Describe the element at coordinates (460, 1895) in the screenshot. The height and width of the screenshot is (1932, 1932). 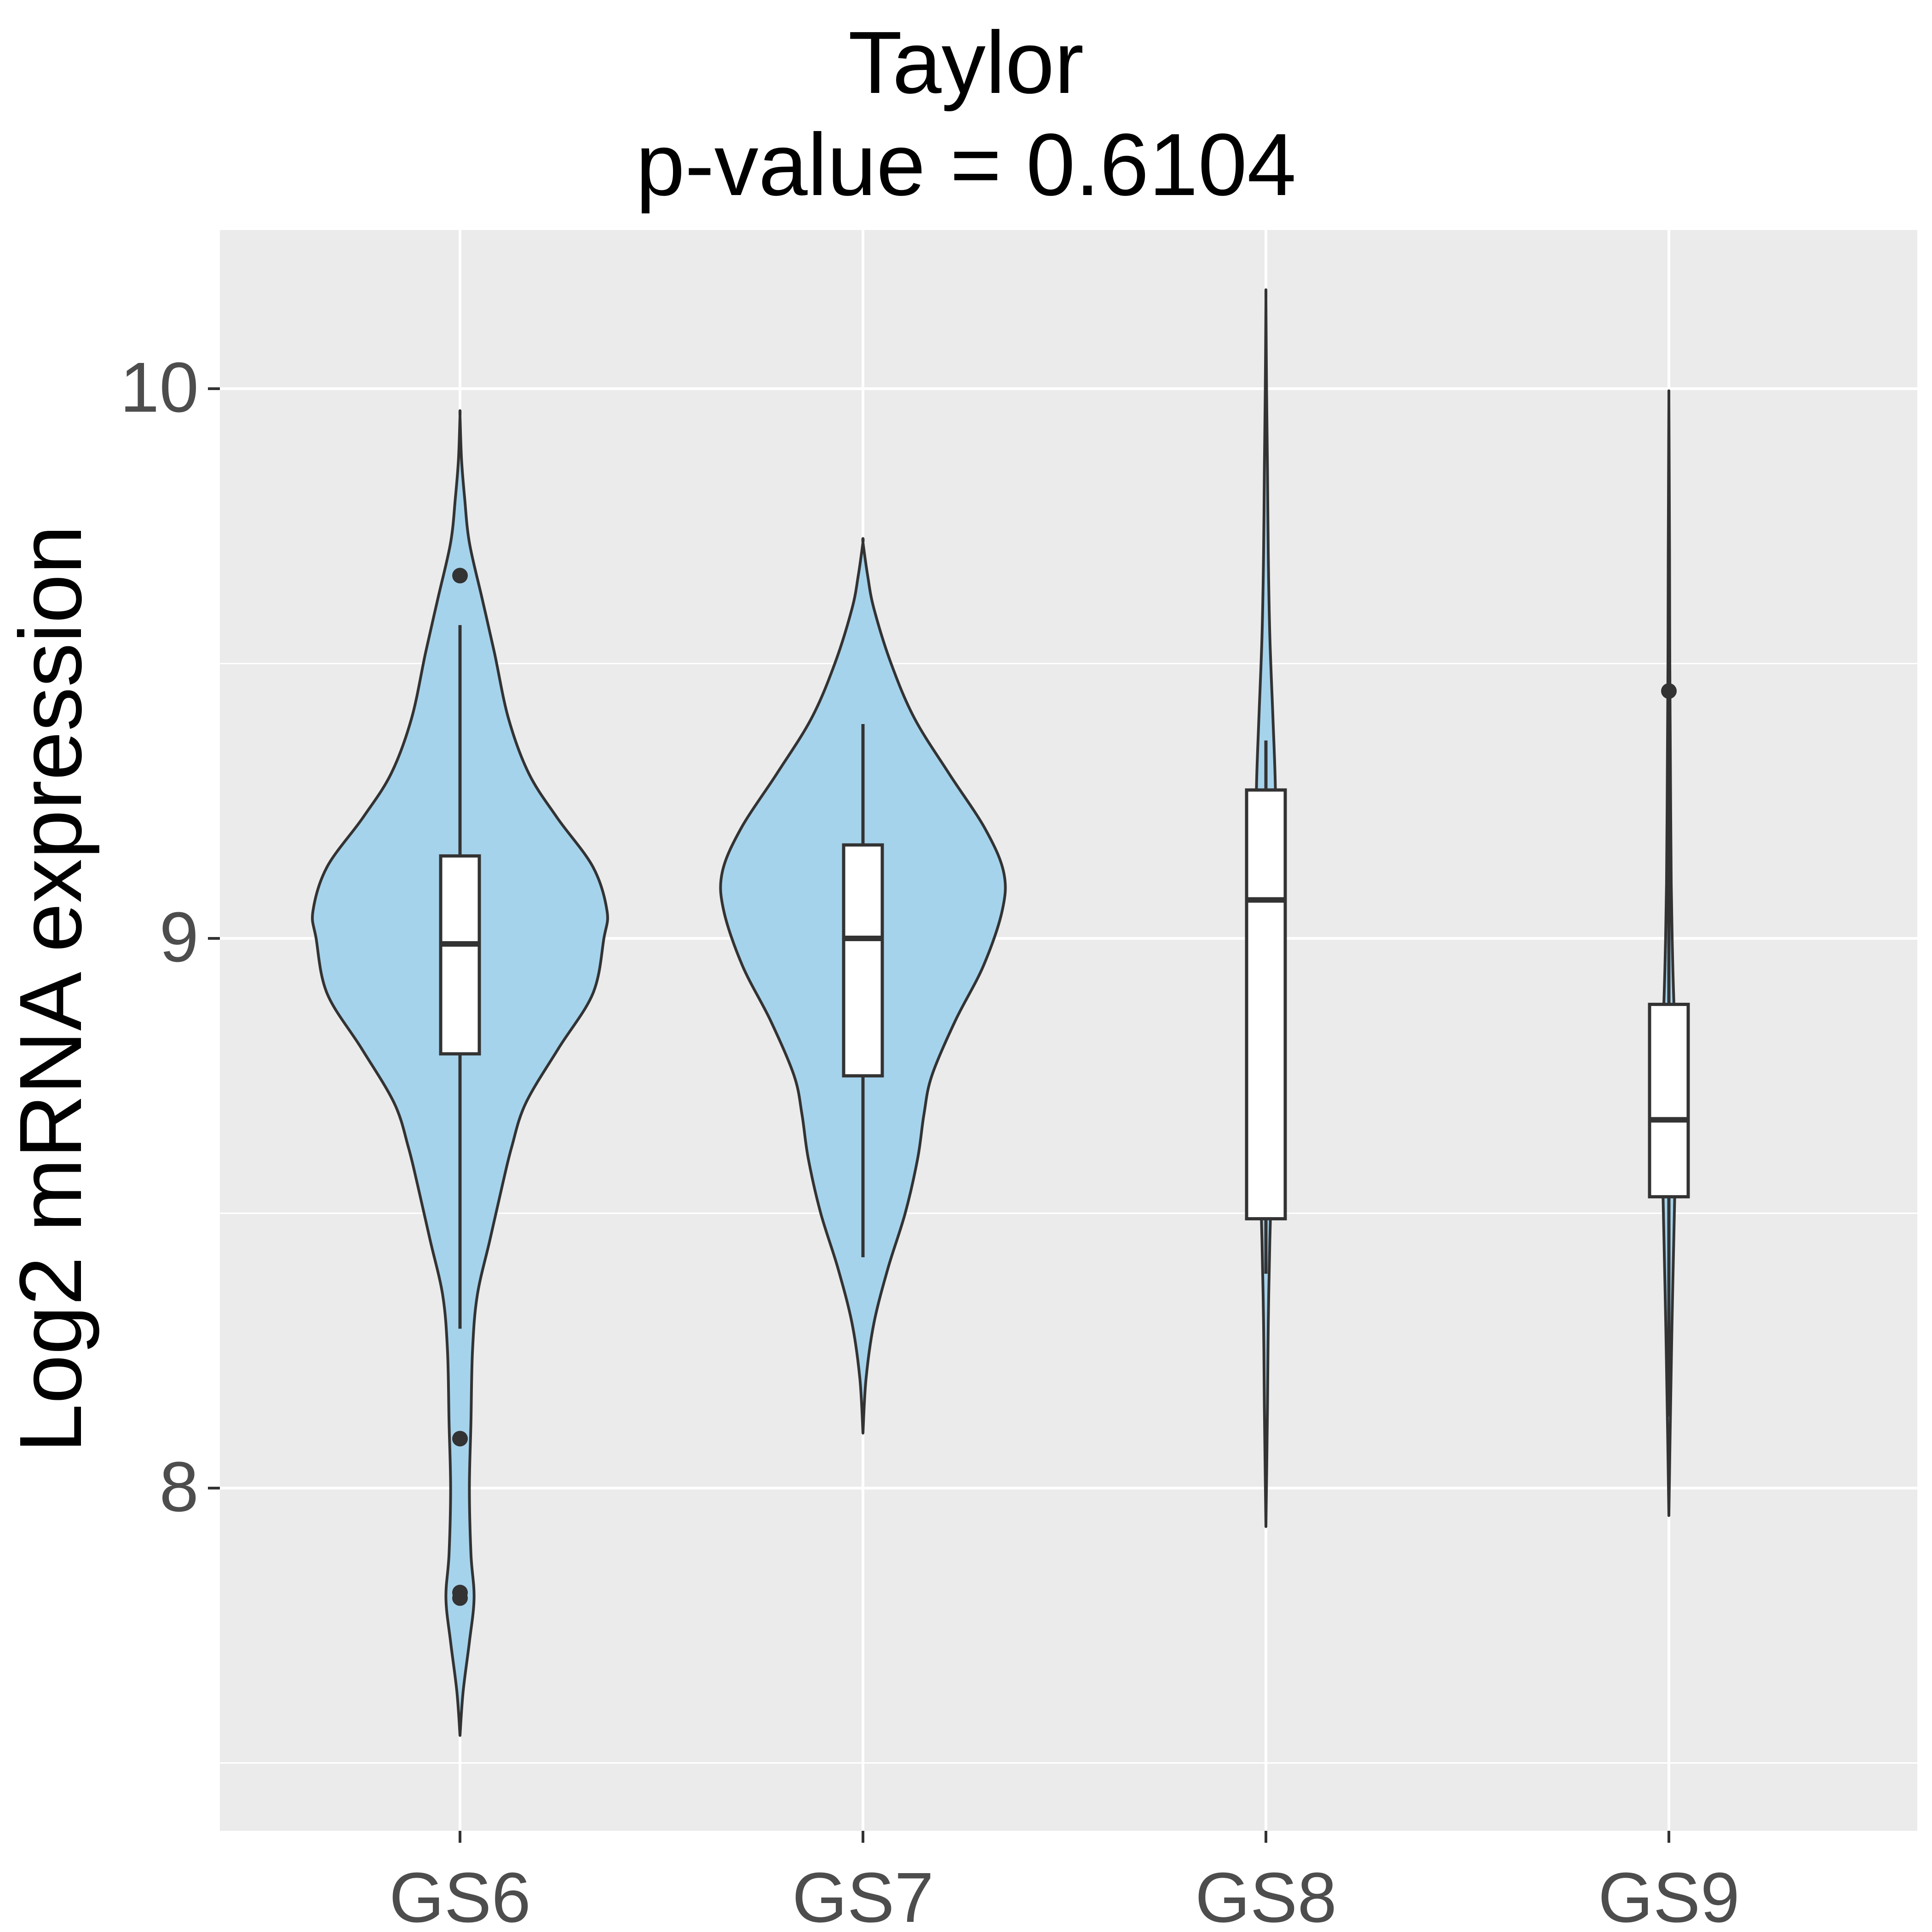
I see `x-tick-label: GS6` at that location.